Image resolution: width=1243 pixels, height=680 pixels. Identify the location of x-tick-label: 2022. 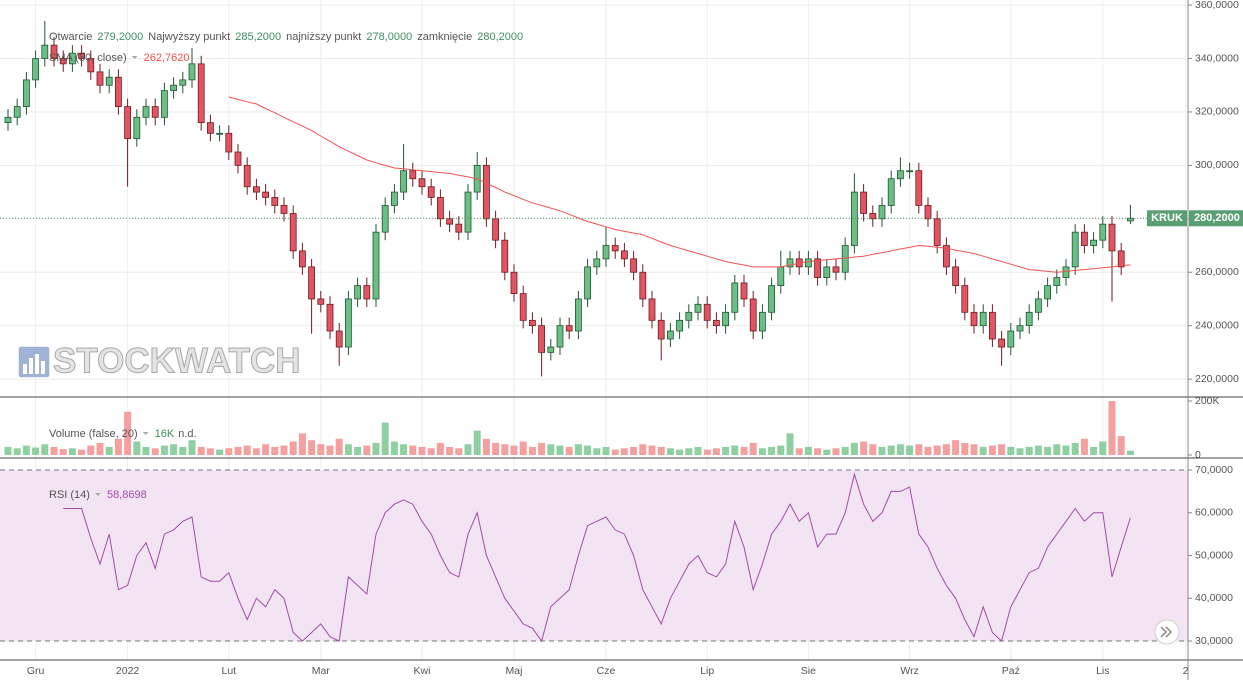
(128, 671).